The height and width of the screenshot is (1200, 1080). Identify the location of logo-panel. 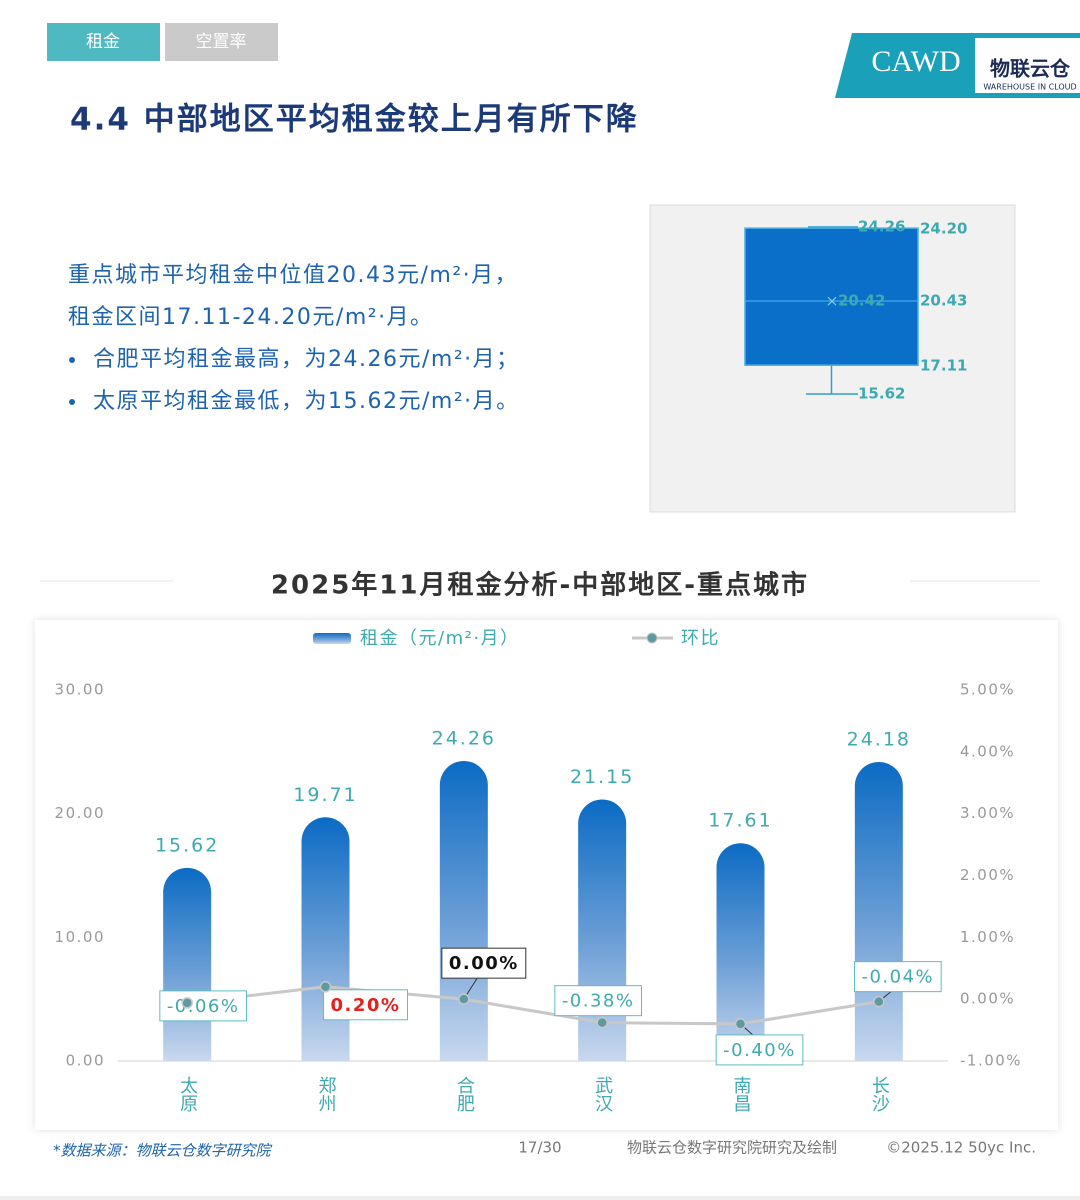
(1027, 65).